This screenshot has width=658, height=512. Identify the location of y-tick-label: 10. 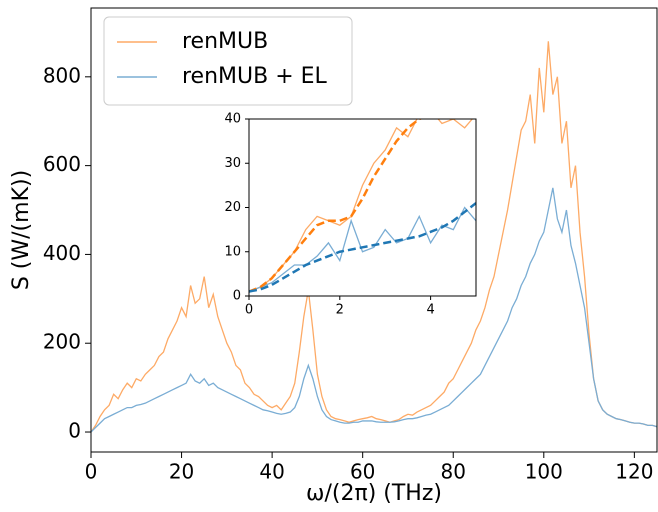
(232, 251).